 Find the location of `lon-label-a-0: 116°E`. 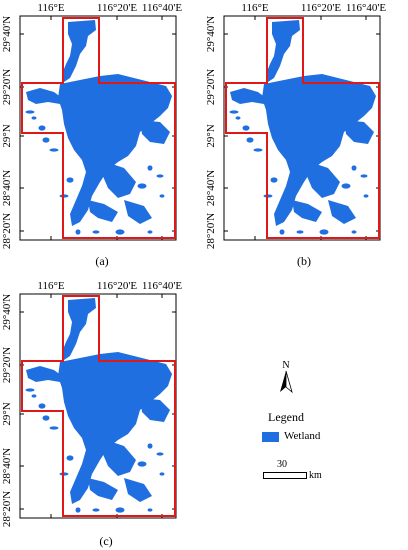

lon-label-a-0: 116°E is located at coordinates (50, 8).